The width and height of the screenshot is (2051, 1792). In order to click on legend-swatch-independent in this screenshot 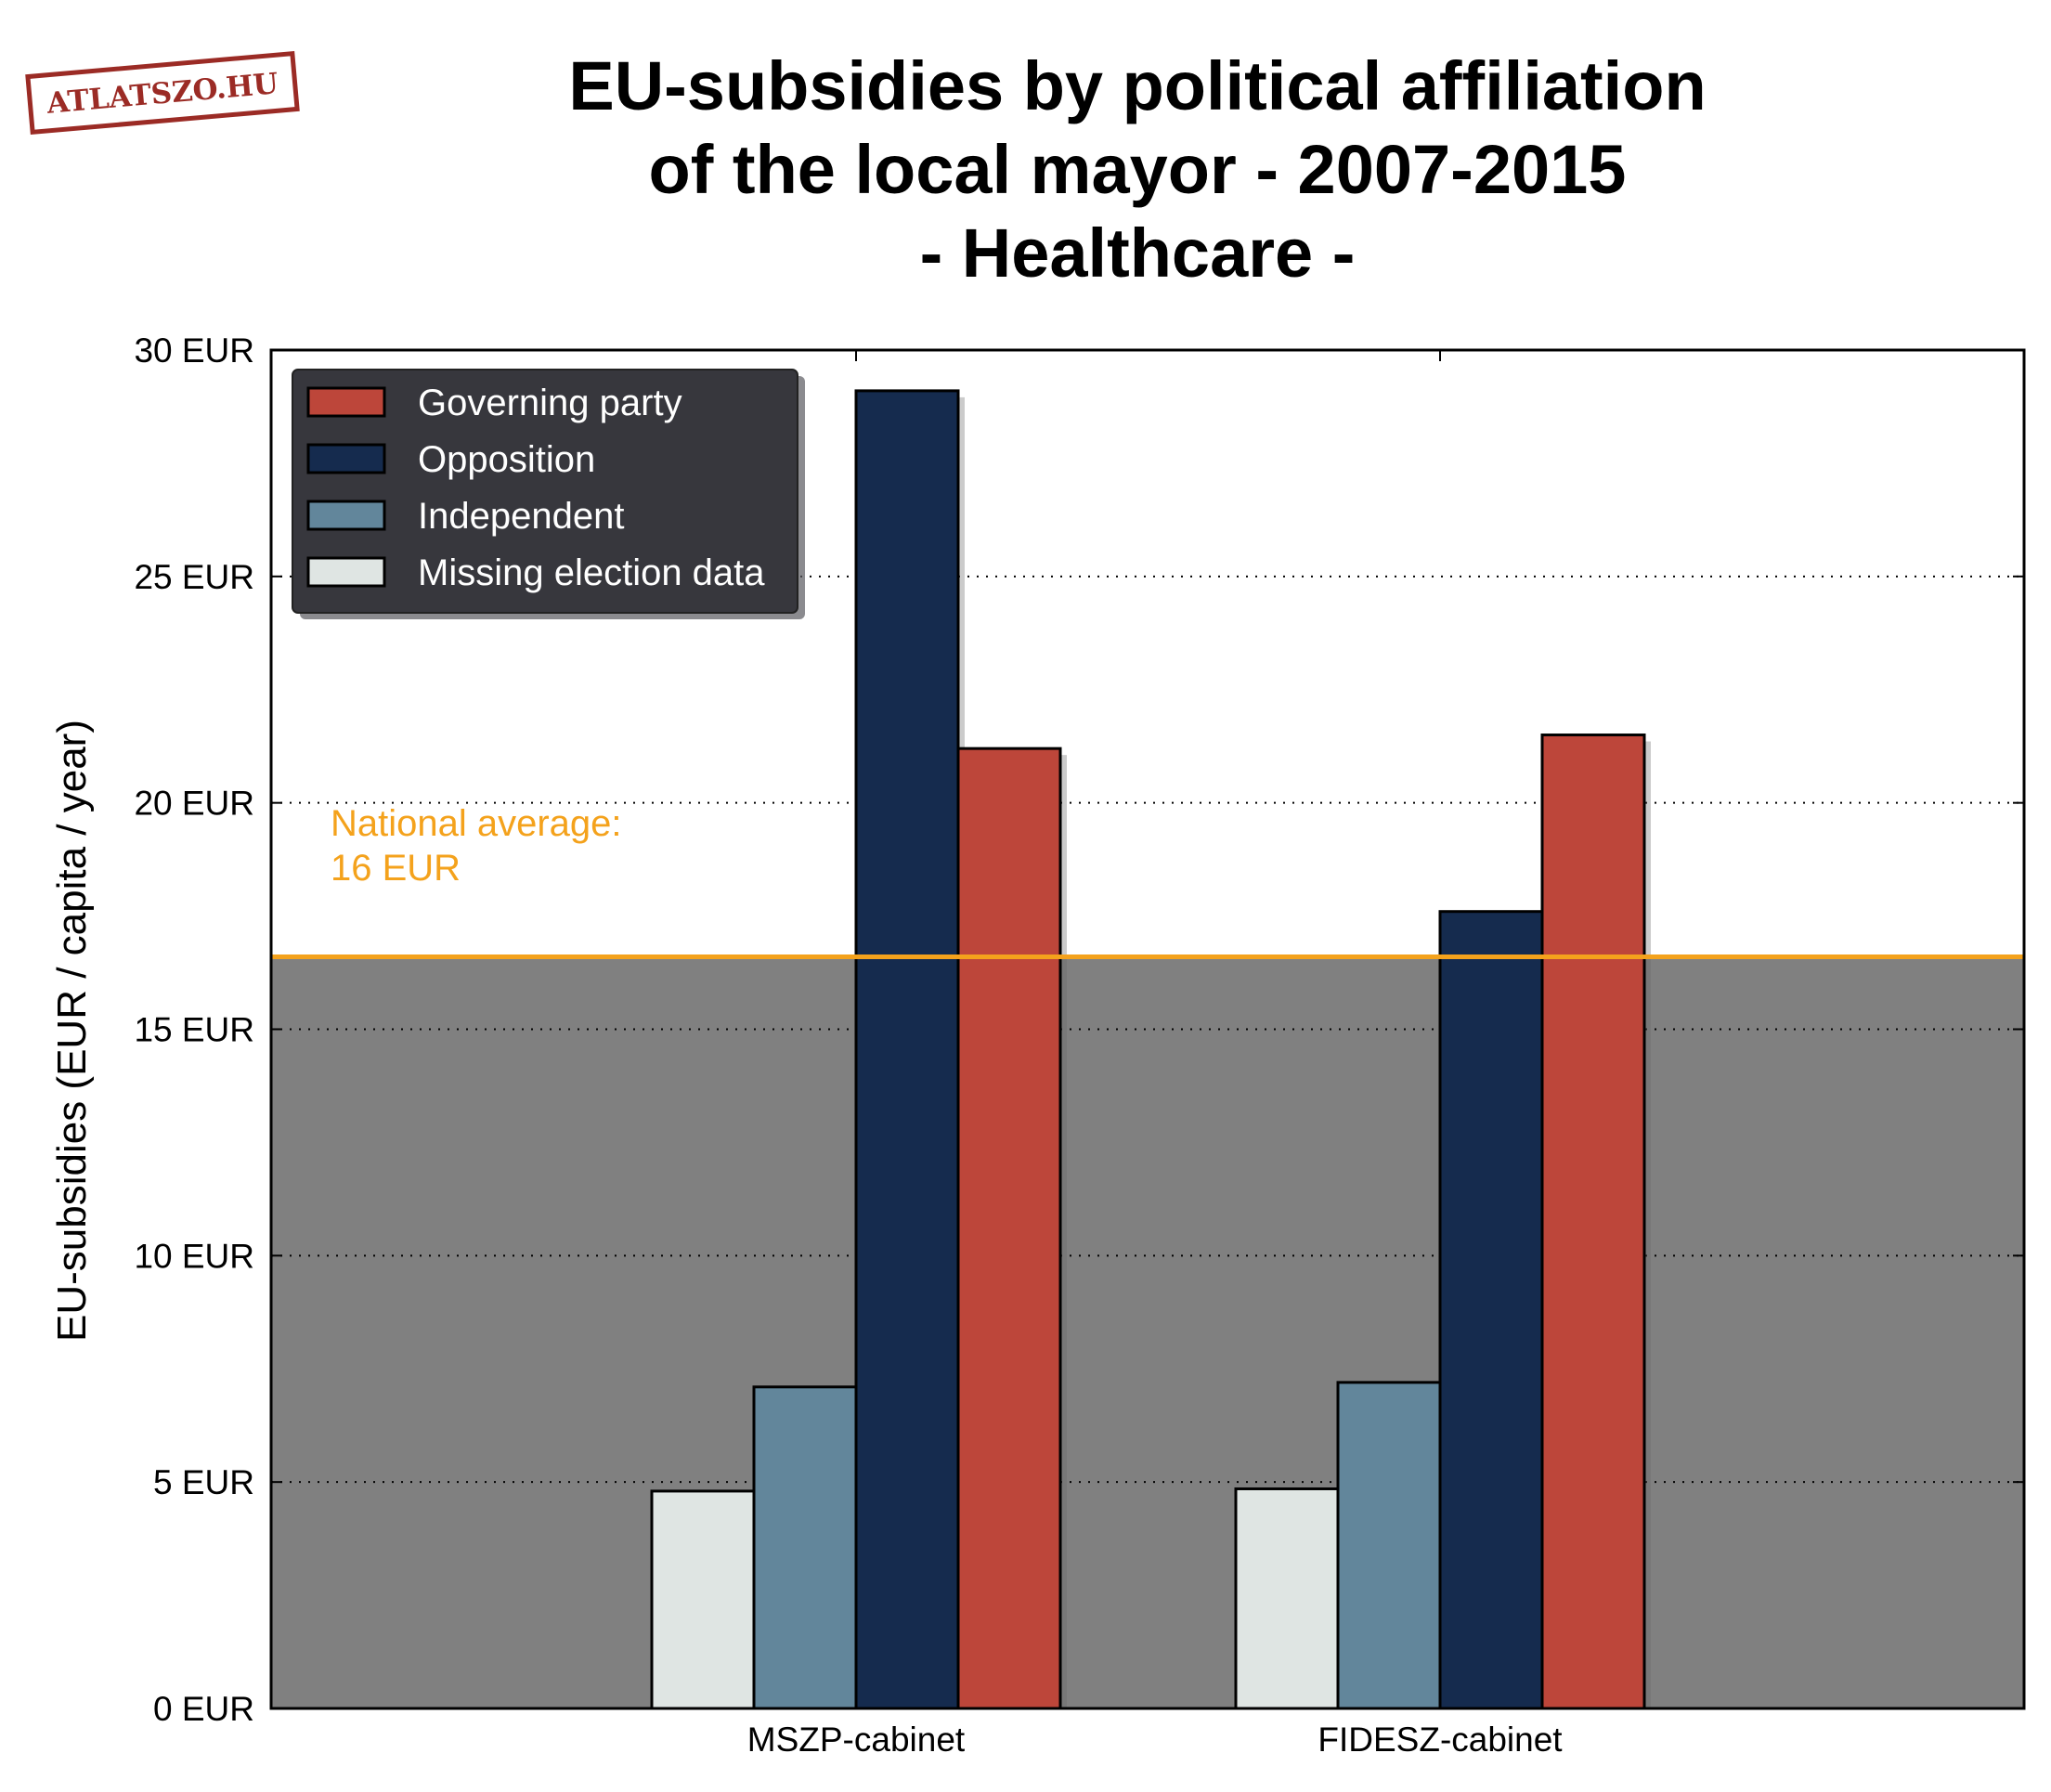, I will do `click(346, 515)`.